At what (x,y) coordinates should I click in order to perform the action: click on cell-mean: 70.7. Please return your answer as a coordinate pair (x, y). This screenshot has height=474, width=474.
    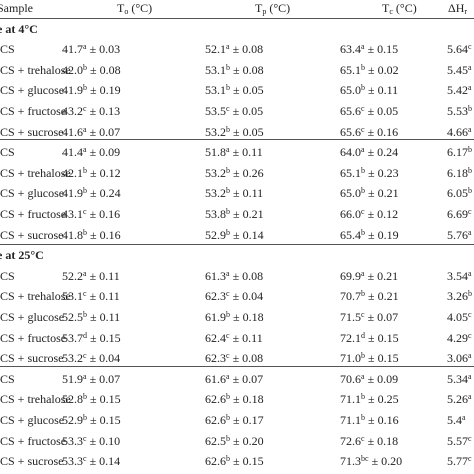
    Looking at the image, I should click on (350, 296).